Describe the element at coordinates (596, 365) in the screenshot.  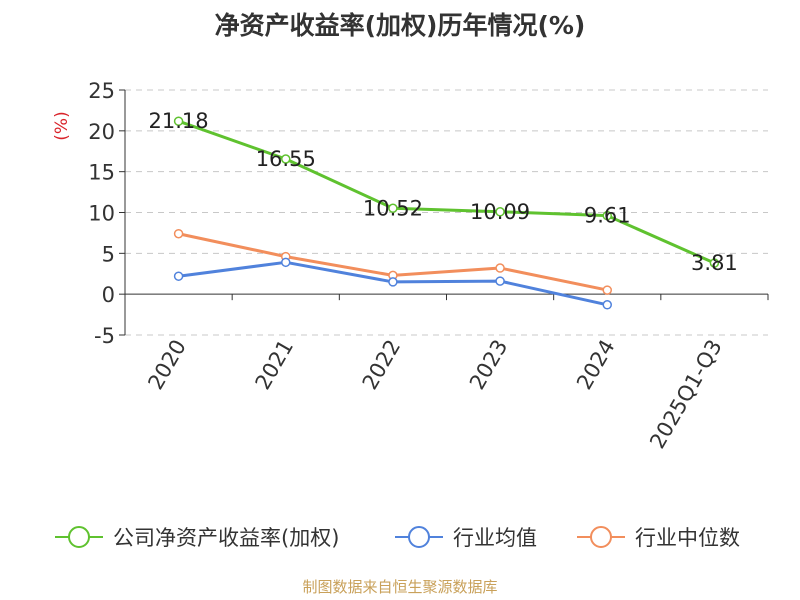
I see `x-tick-label: 2024` at that location.